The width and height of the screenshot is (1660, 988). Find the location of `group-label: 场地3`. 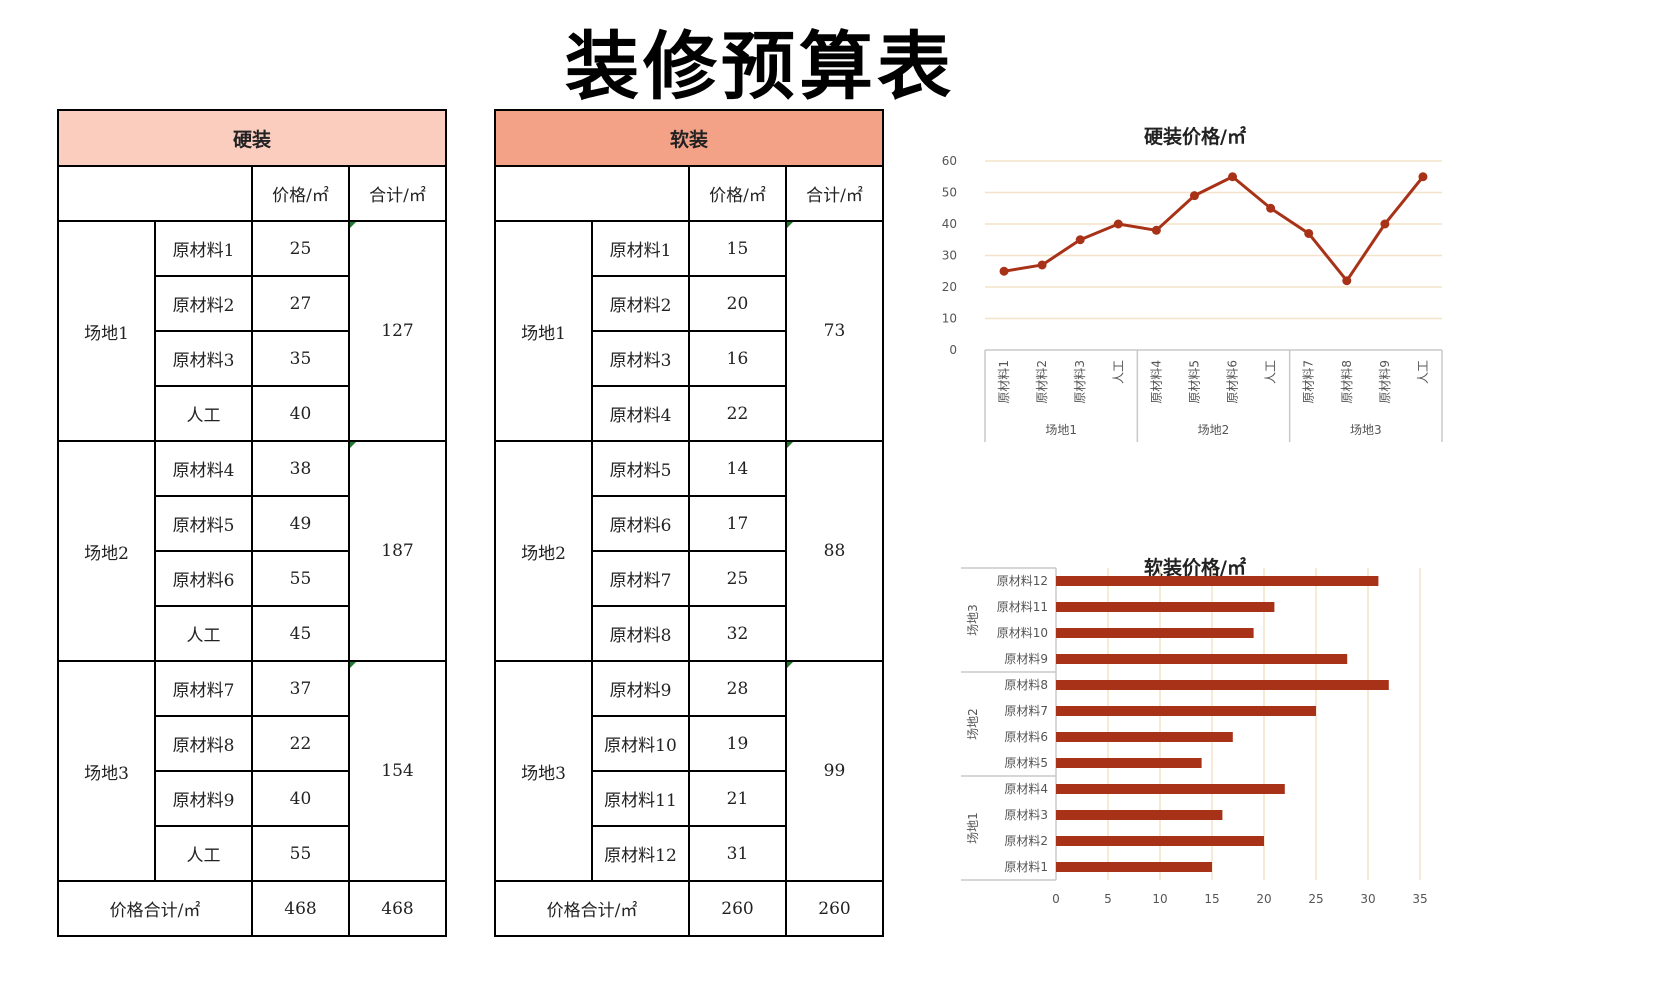

group-label: 场地3 is located at coordinates (973, 620).